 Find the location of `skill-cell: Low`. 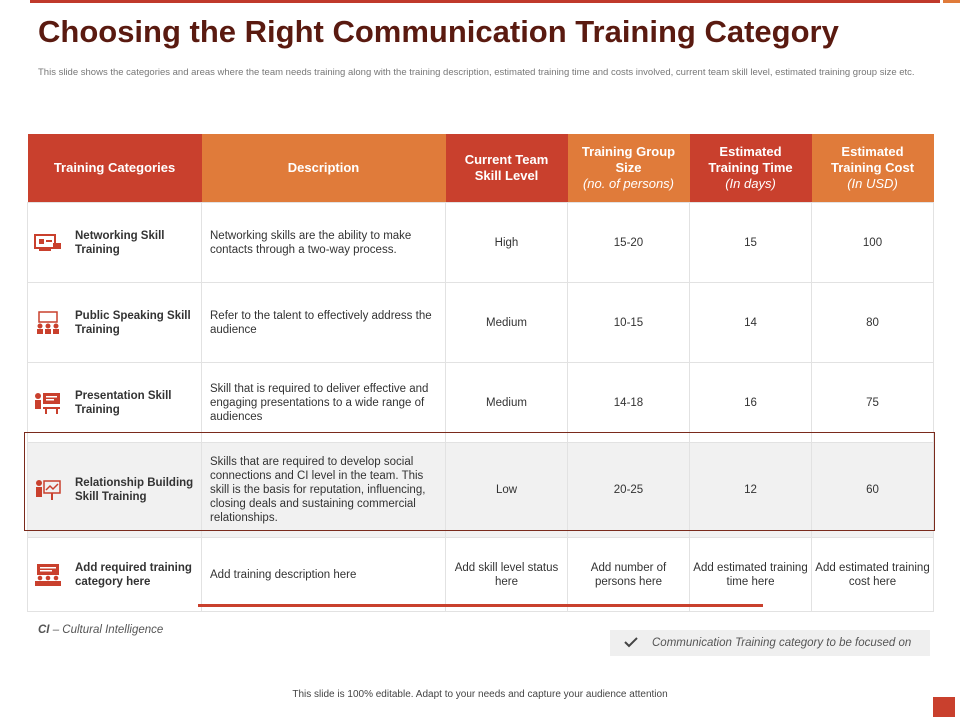

skill-cell: Low is located at coordinates (506, 490).